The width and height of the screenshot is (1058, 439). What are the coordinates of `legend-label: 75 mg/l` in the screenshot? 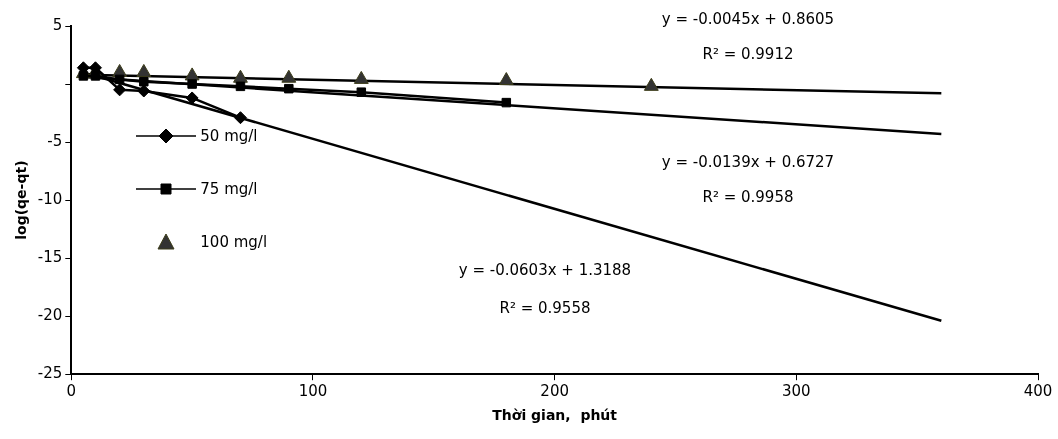 It's located at (229, 189).